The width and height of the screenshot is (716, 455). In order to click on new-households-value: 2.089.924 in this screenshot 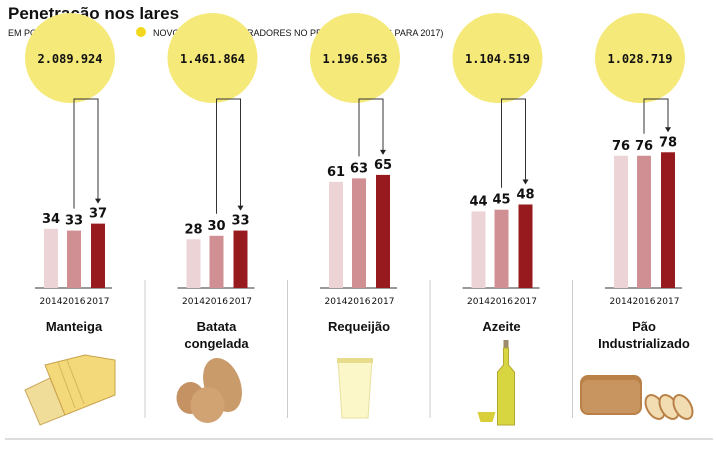, I will do `click(69, 59)`.